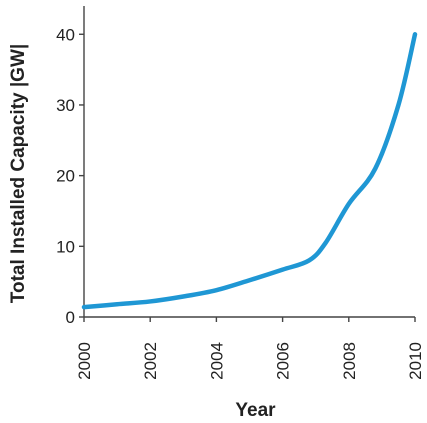 Image resolution: width=427 pixels, height=423 pixels. Describe the element at coordinates (70, 317) in the screenshot. I see `y-tick-label: 0` at that location.